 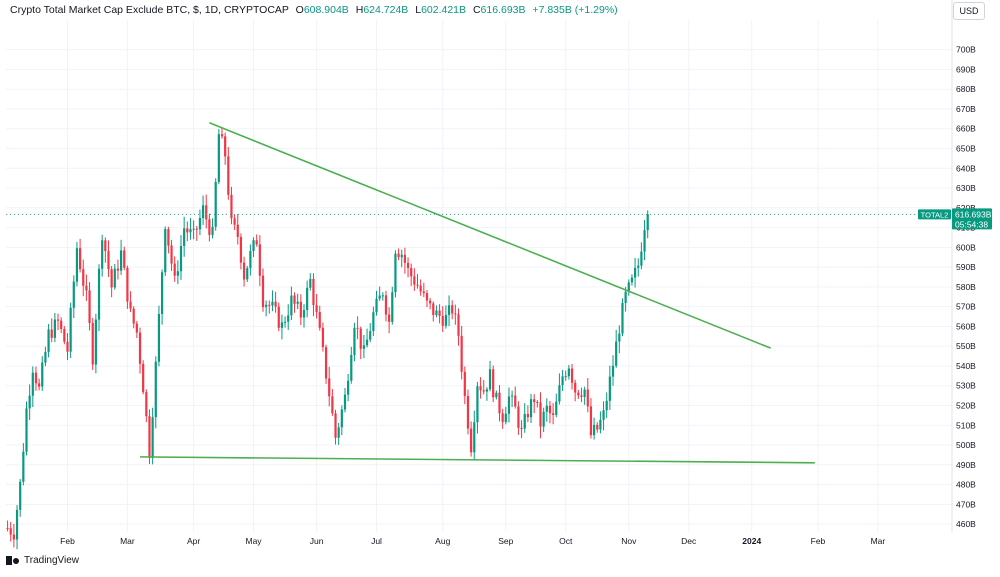 What do you see at coordinates (969, 11) in the screenshot?
I see `currency-button: USD` at bounding box center [969, 11].